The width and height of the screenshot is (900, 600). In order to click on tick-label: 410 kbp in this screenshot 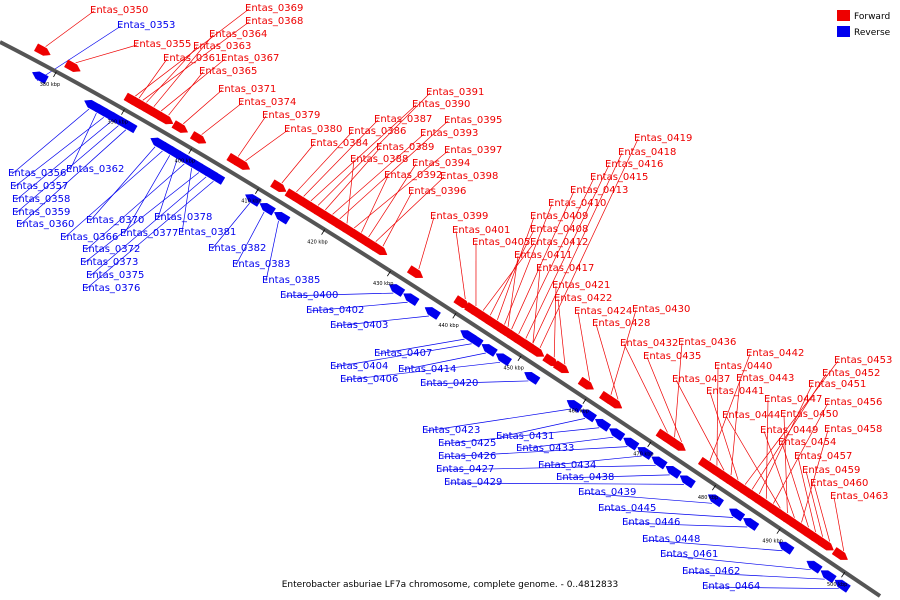, I will do `click(251, 202)`.